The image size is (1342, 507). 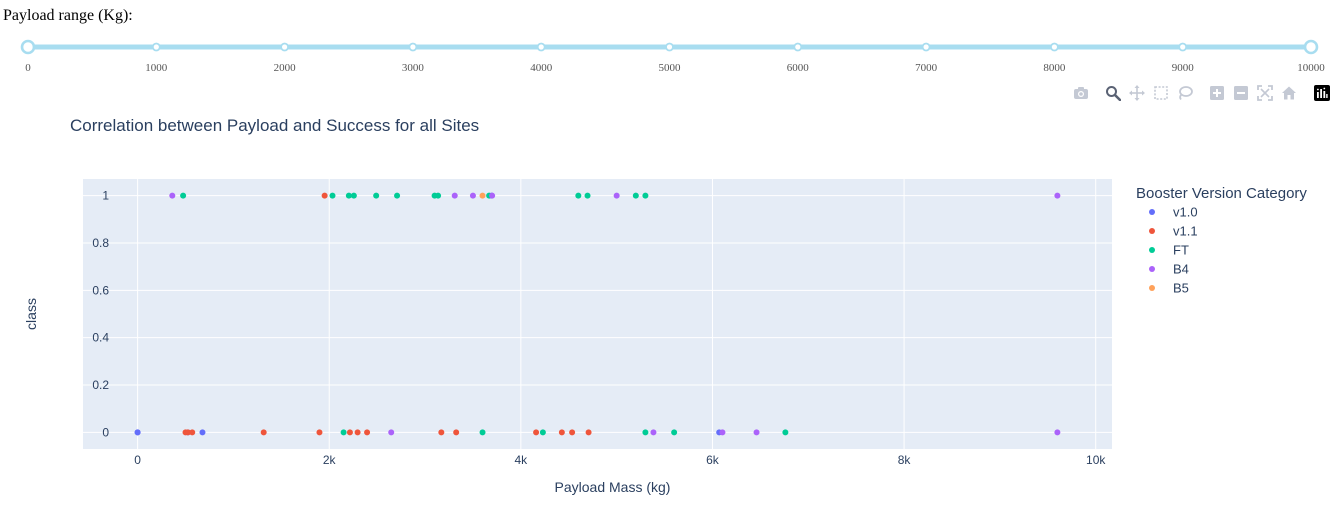 I want to click on zoom-in-icon, so click(x=1217, y=93).